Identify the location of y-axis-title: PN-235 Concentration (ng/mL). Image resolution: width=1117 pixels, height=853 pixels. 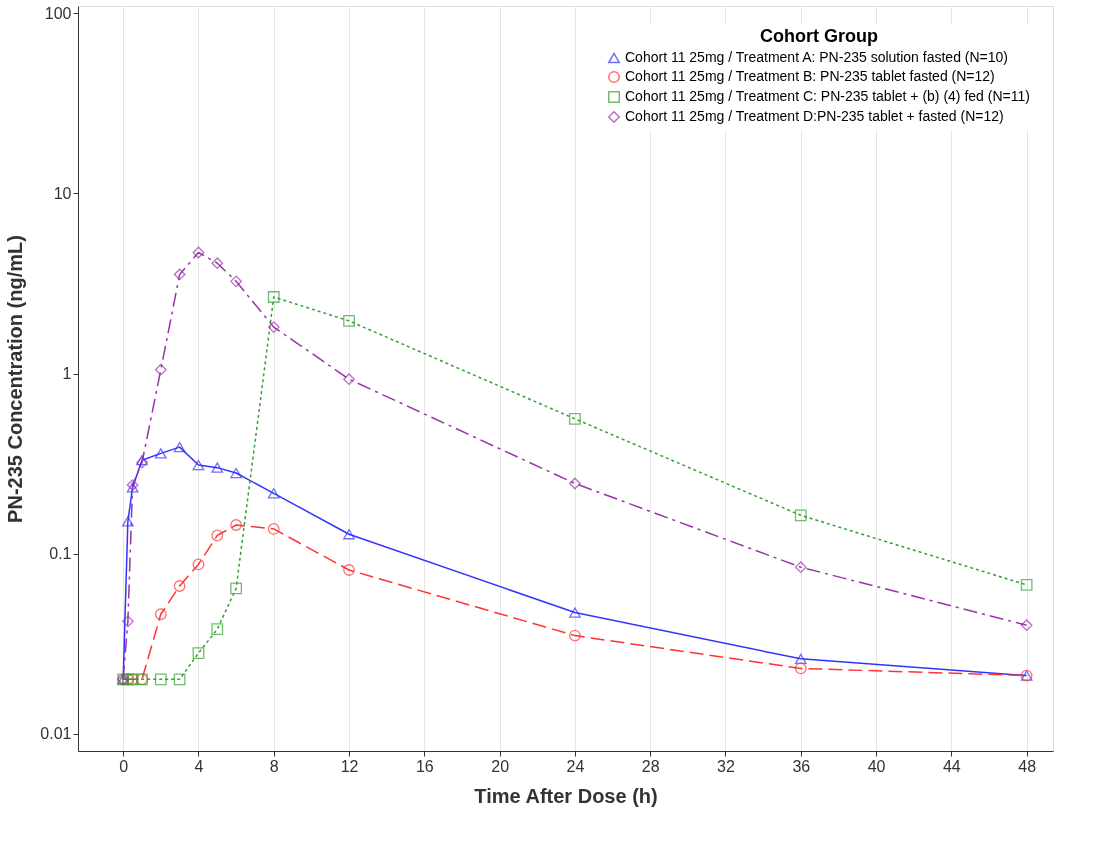
(15, 379).